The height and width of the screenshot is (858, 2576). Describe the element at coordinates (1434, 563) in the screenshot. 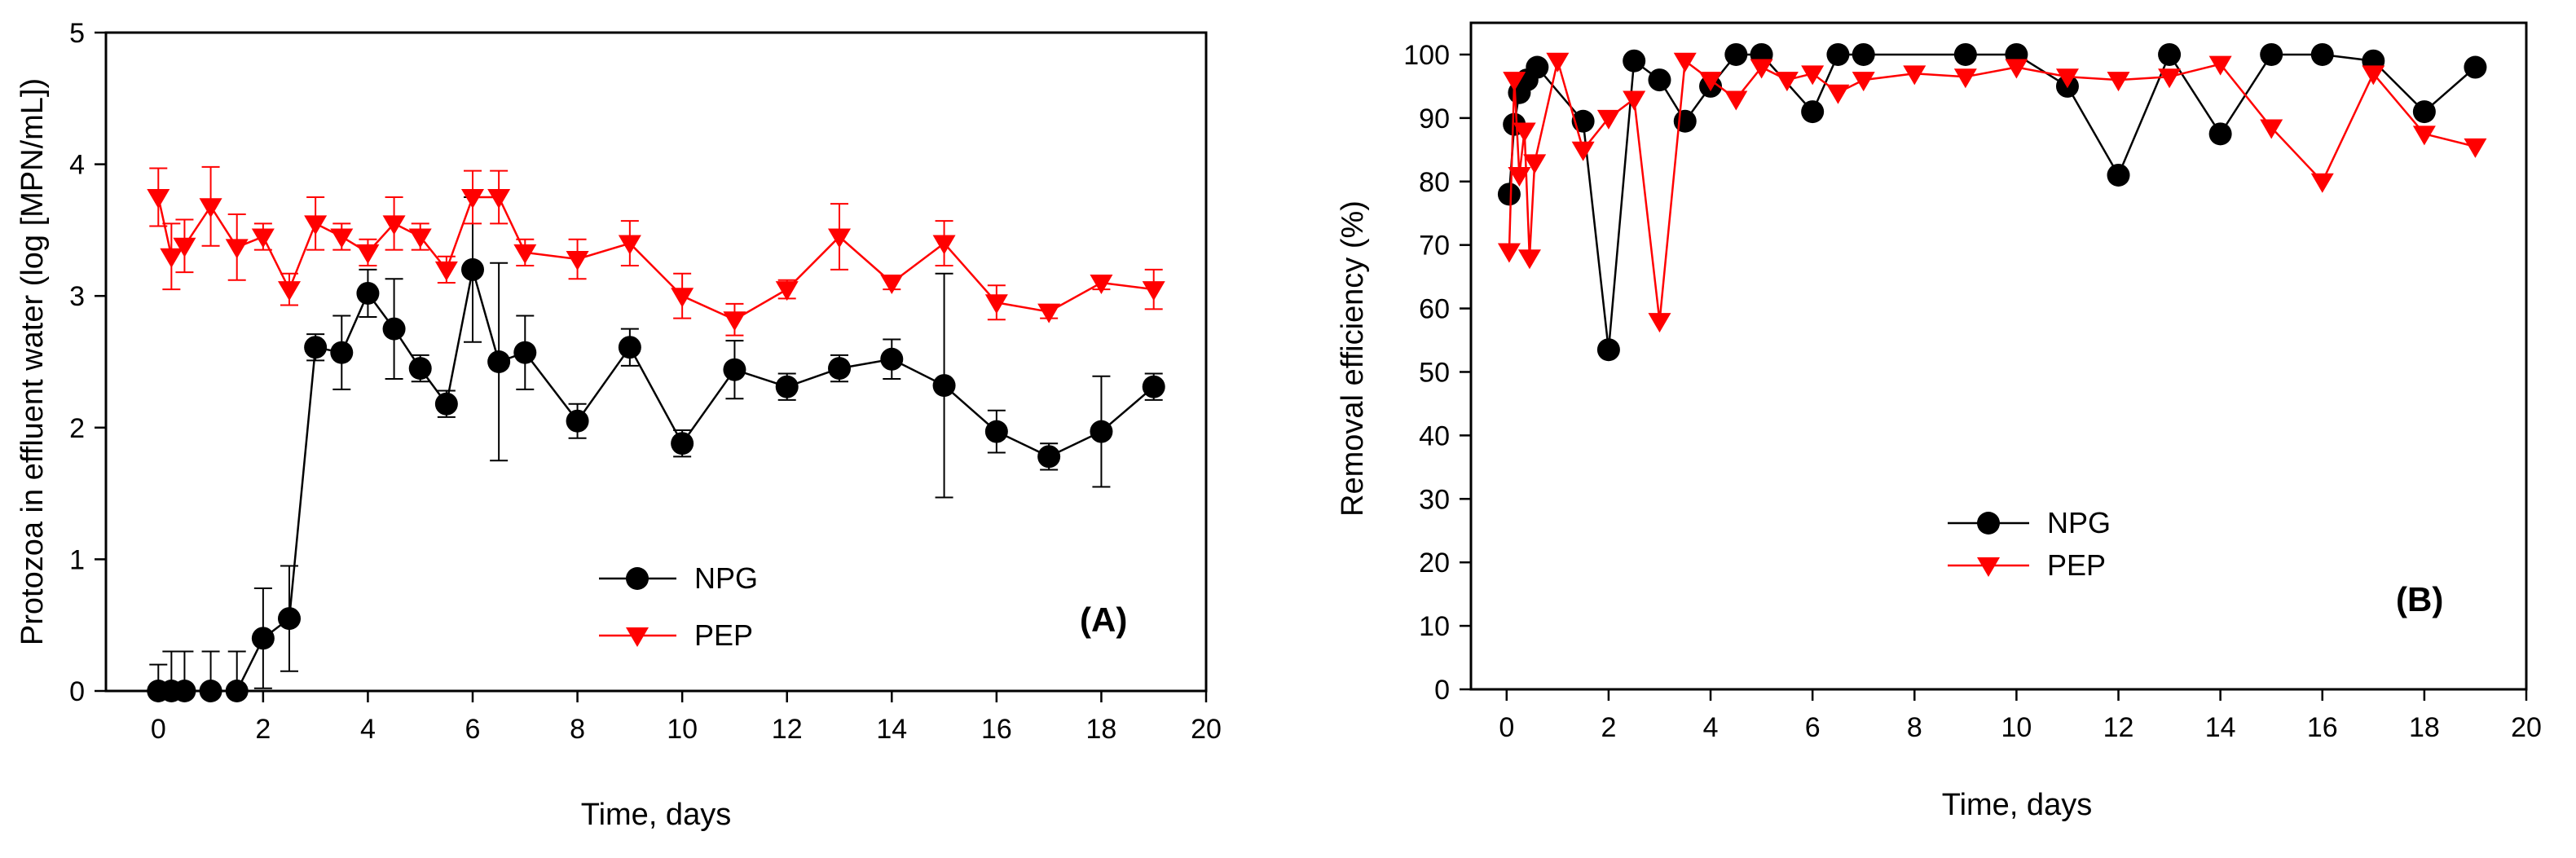

I see `panel-b-y-tick-label: 20` at that location.